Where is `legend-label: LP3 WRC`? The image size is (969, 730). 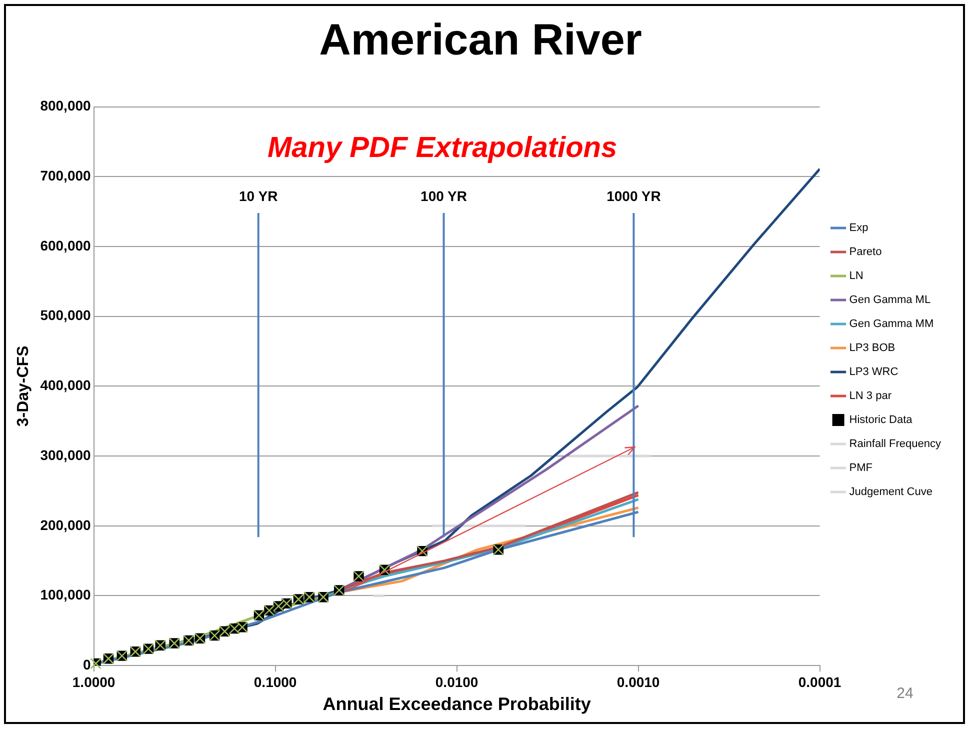 legend-label: LP3 WRC is located at coordinates (873, 372).